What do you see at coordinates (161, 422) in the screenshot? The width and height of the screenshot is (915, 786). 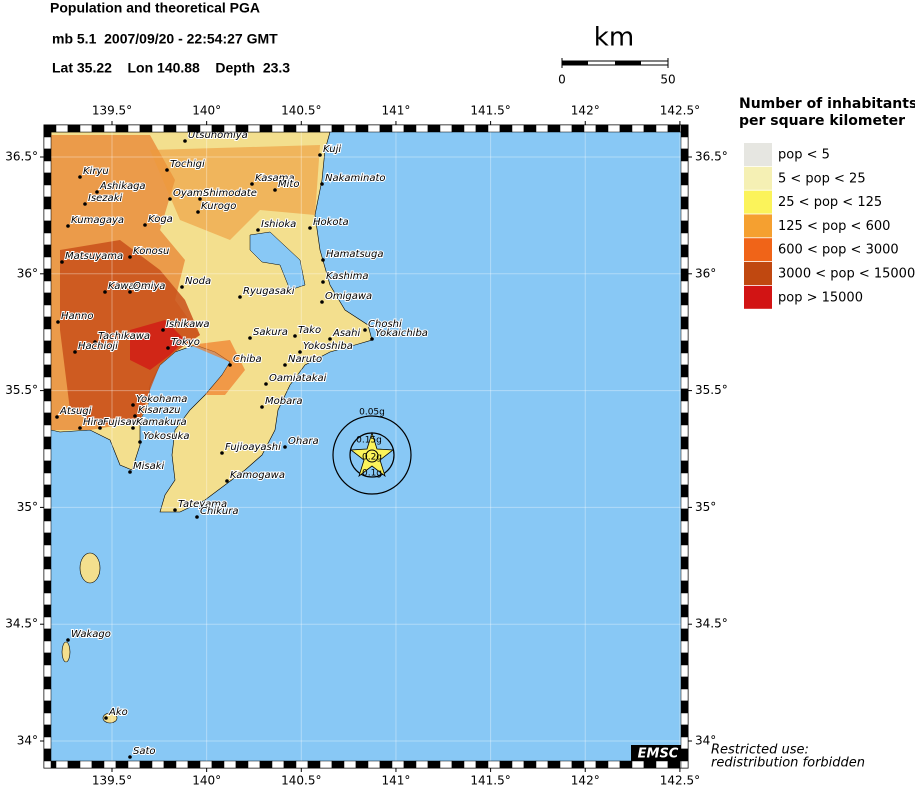 I see `city-label: Kamakura` at bounding box center [161, 422].